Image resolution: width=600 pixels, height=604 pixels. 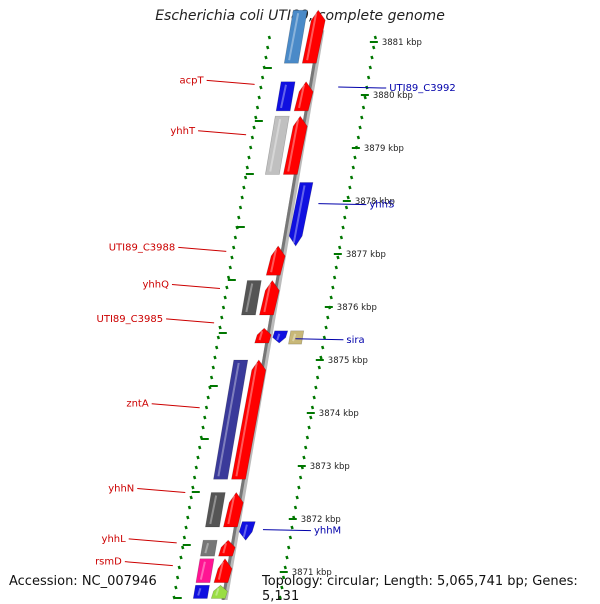 What do you see at coordinates (339, 414) in the screenshot?
I see `kbp-label: 3874 kbp` at bounding box center [339, 414].